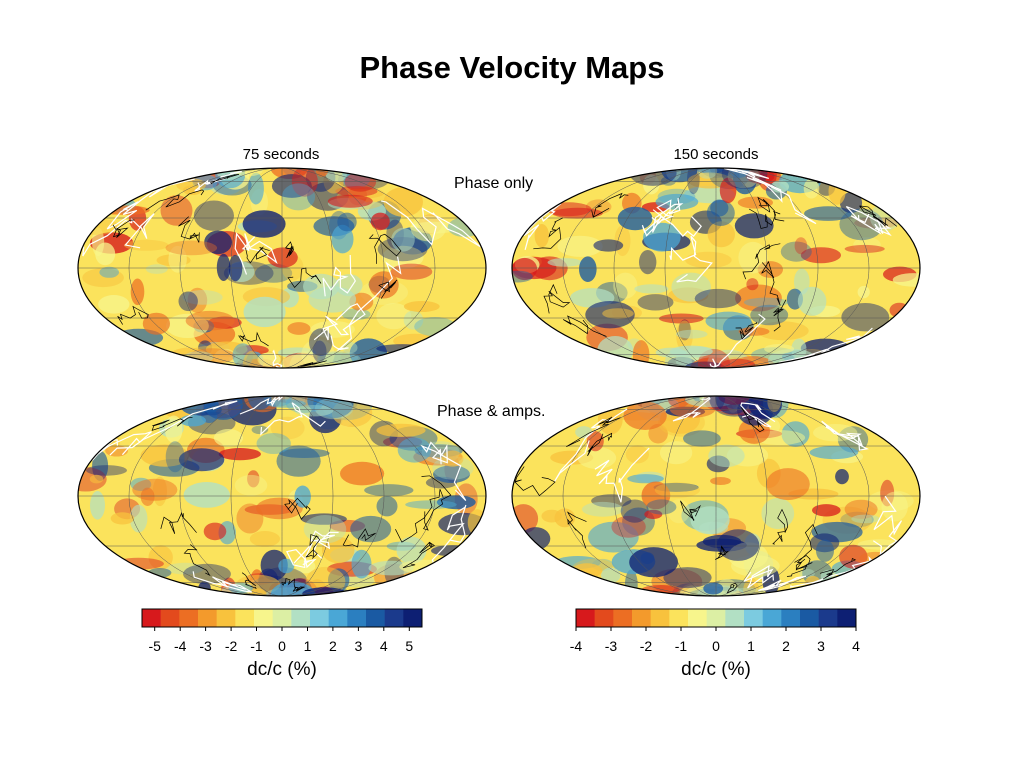  I want to click on colorbar-tick-label: 4, so click(856, 646).